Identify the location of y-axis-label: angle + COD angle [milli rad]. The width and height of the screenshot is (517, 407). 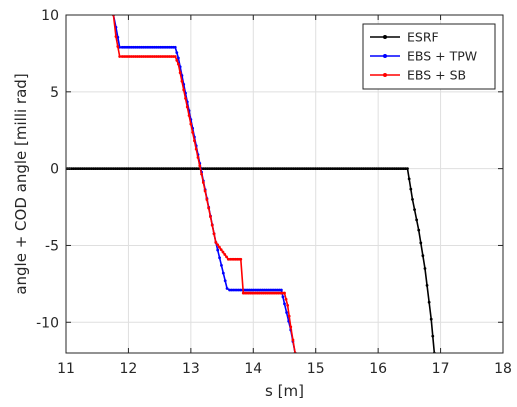
(21, 183).